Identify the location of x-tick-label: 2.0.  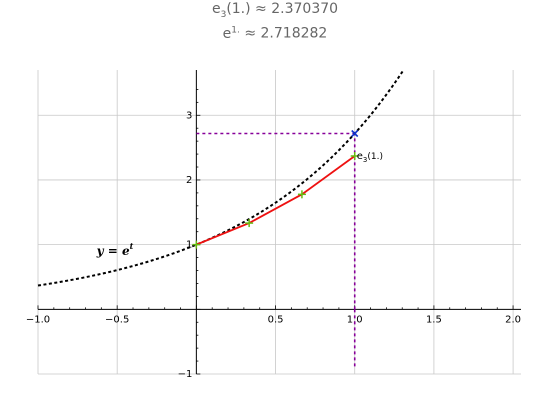
(513, 319).